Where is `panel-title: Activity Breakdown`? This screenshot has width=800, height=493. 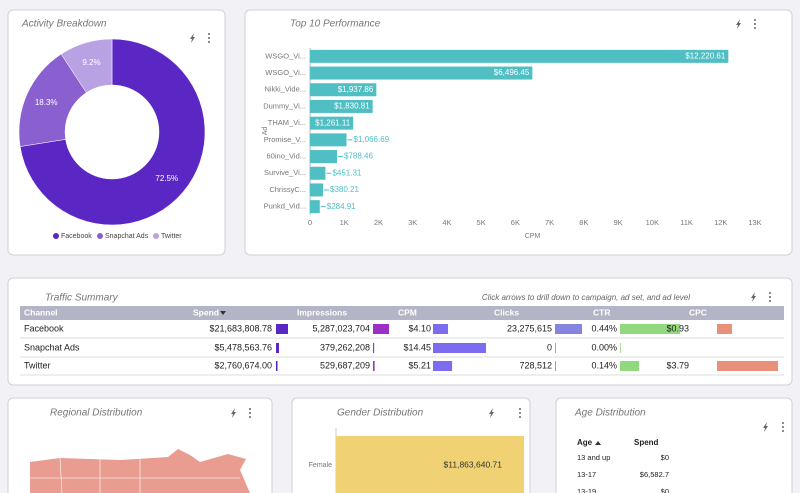 panel-title: Activity Breakdown is located at coordinates (64, 24).